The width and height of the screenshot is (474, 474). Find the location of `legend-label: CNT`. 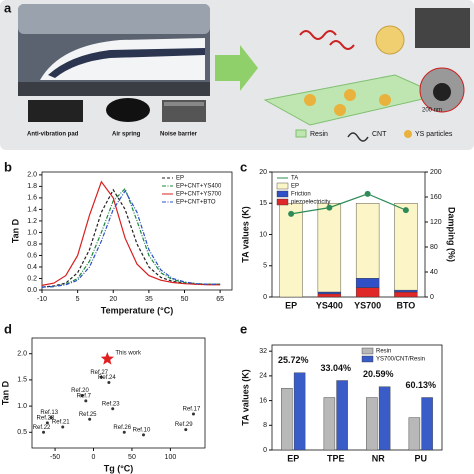

legend-label: CNT is located at coordinates (379, 134).